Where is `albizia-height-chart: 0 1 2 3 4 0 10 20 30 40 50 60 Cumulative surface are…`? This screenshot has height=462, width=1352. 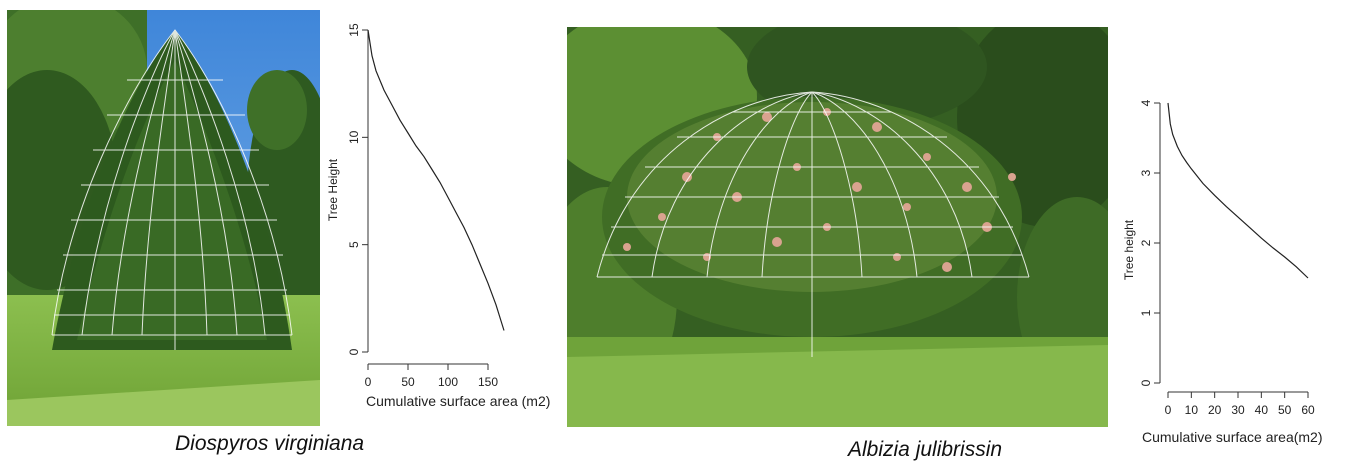 albizia-height-chart: 0 1 2 3 4 0 10 20 30 40 50 60 Cumulative surface are… is located at coordinates (1231, 265).